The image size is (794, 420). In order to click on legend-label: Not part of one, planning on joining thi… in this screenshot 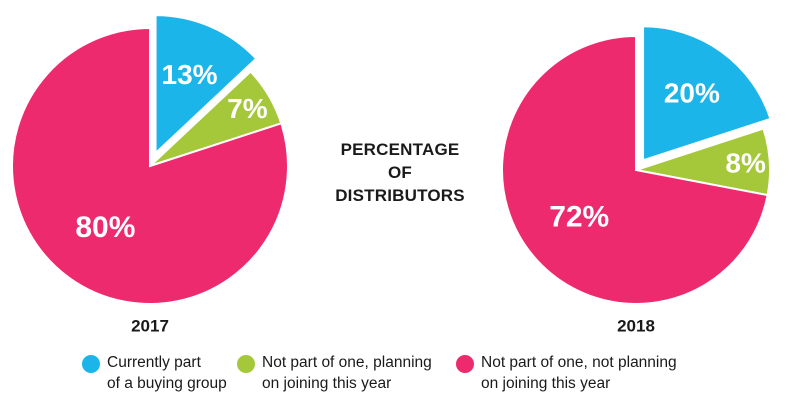, I will do `click(347, 373)`.